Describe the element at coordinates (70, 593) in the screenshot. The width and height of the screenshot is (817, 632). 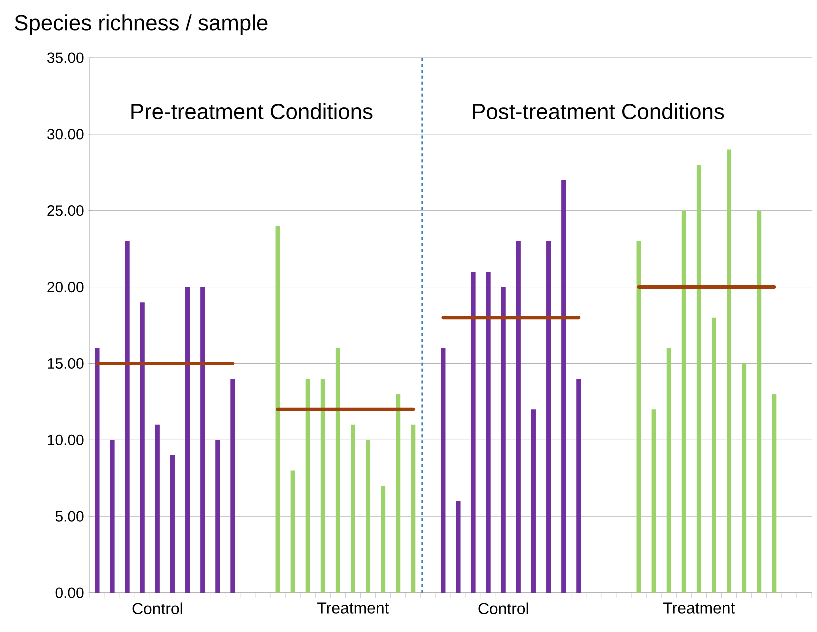
I see `y-tick-label: 0.00` at that location.